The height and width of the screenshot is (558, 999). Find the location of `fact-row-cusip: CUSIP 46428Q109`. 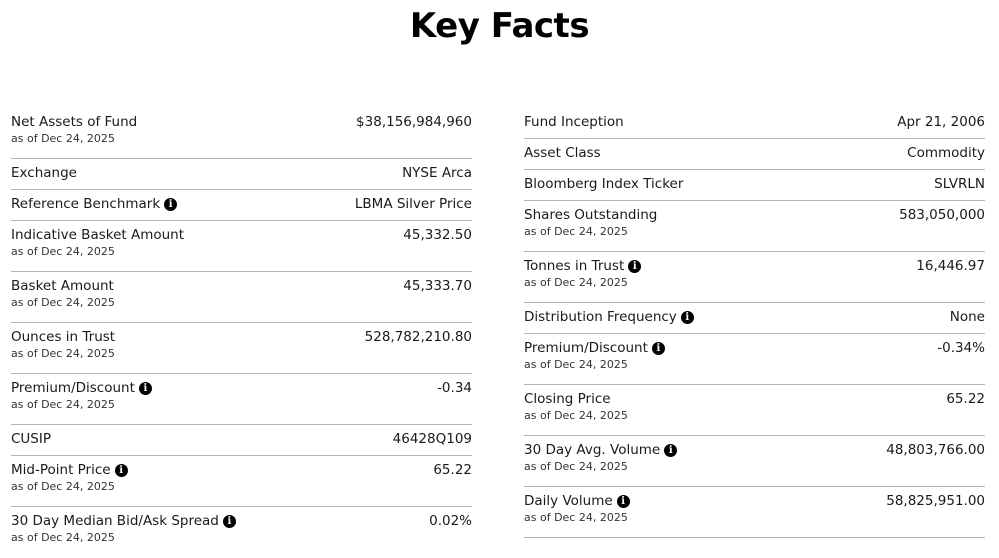

fact-row-cusip: CUSIP 46428Q109 is located at coordinates (241, 440).